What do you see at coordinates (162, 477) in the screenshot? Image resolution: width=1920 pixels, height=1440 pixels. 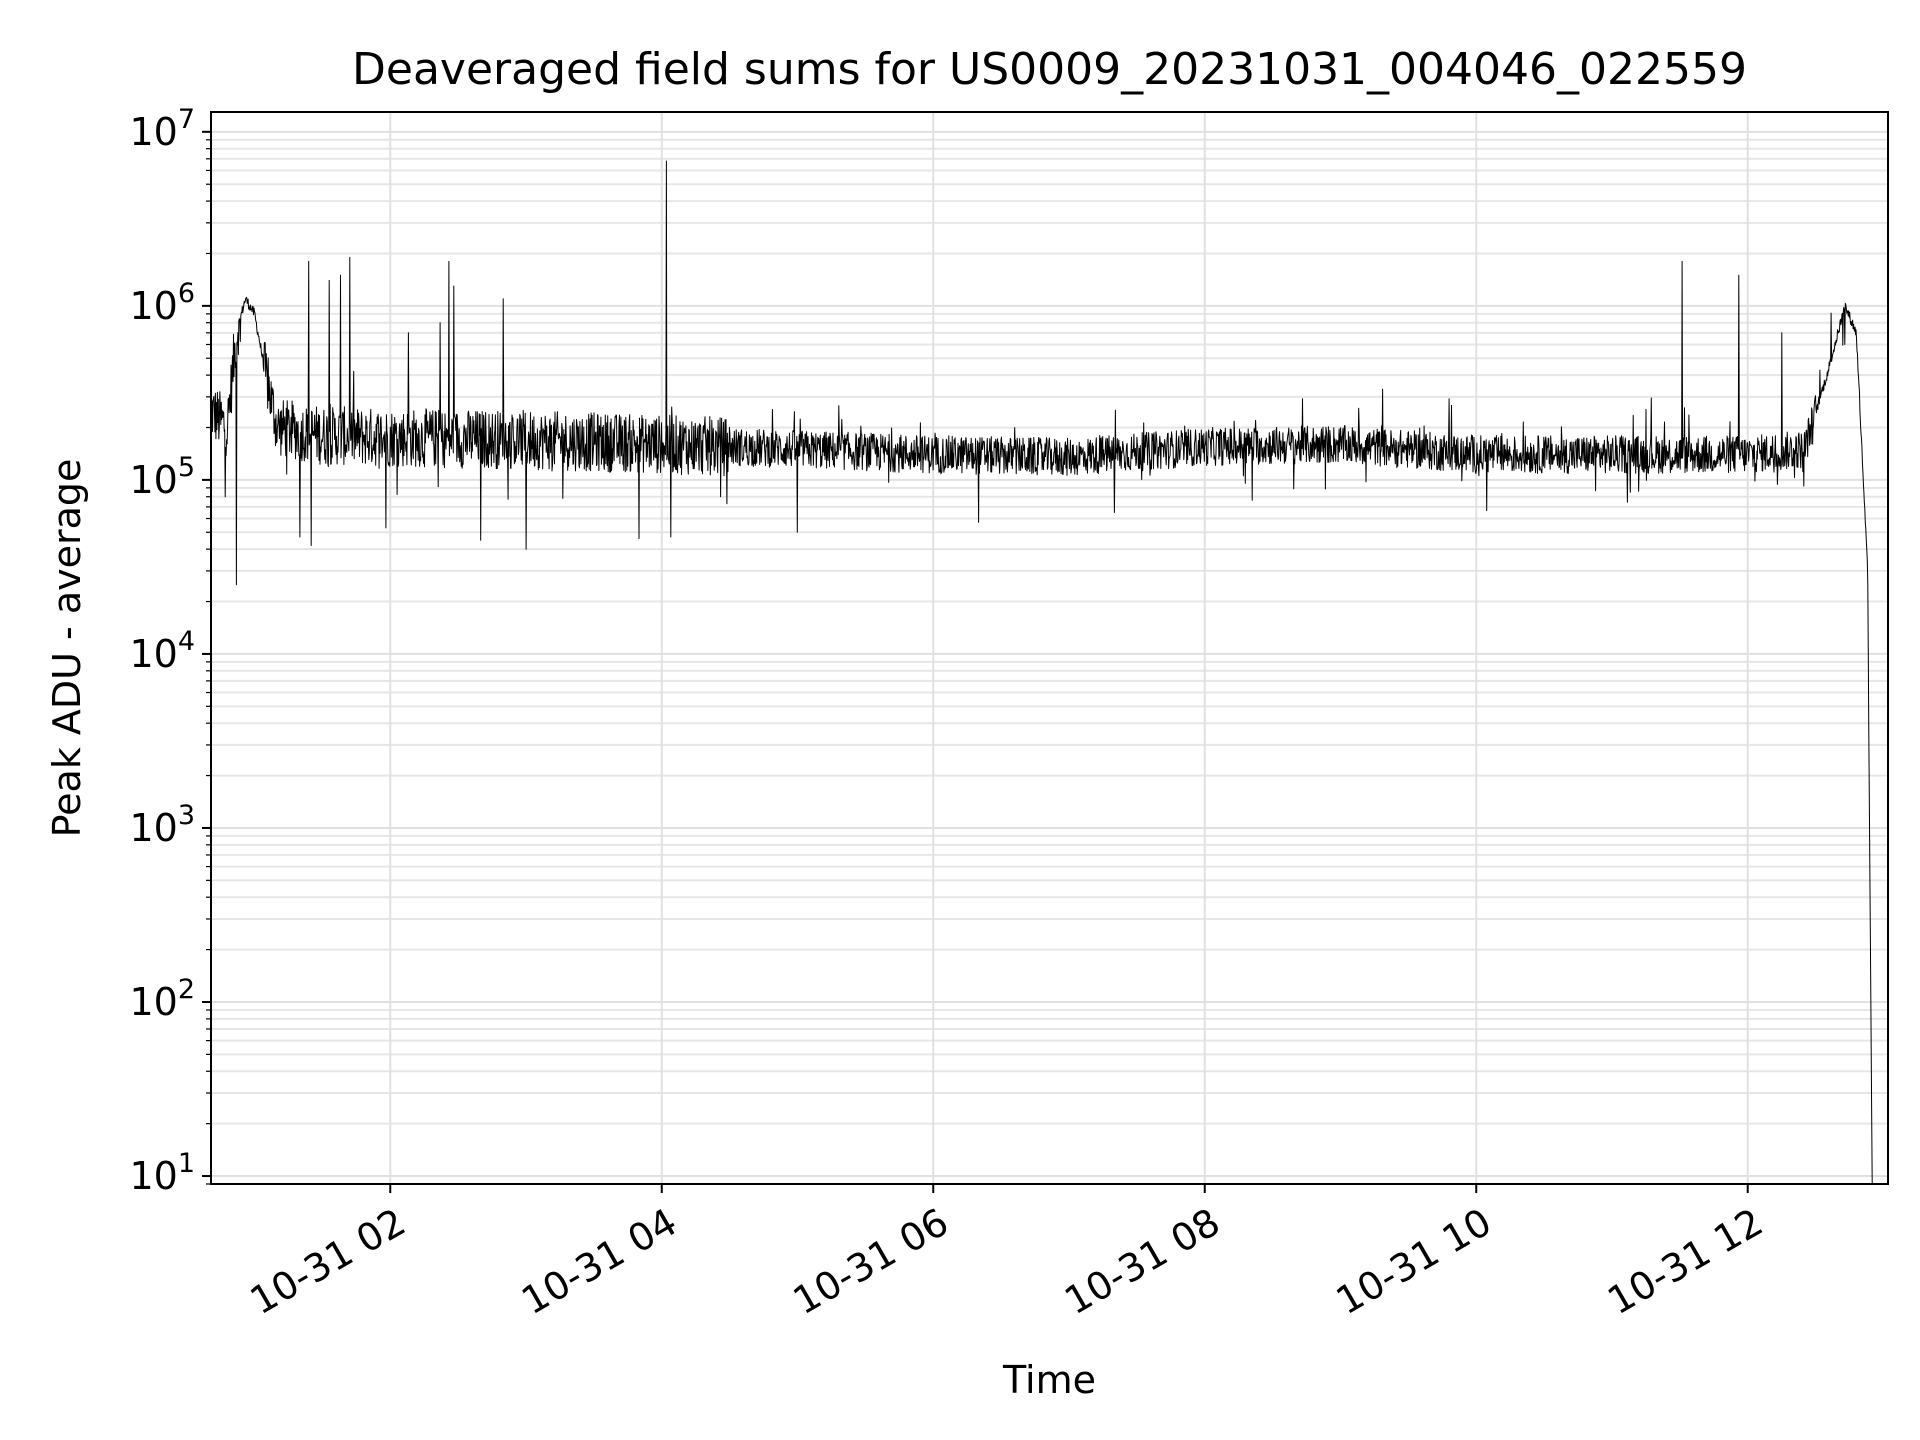 I see `y-tick-label: 105` at bounding box center [162, 477].